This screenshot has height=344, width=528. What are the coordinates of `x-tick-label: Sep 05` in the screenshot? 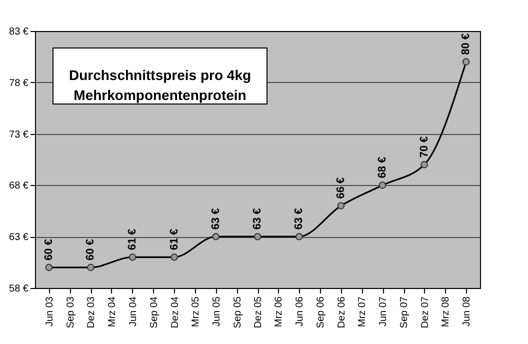 It's located at (238, 312).